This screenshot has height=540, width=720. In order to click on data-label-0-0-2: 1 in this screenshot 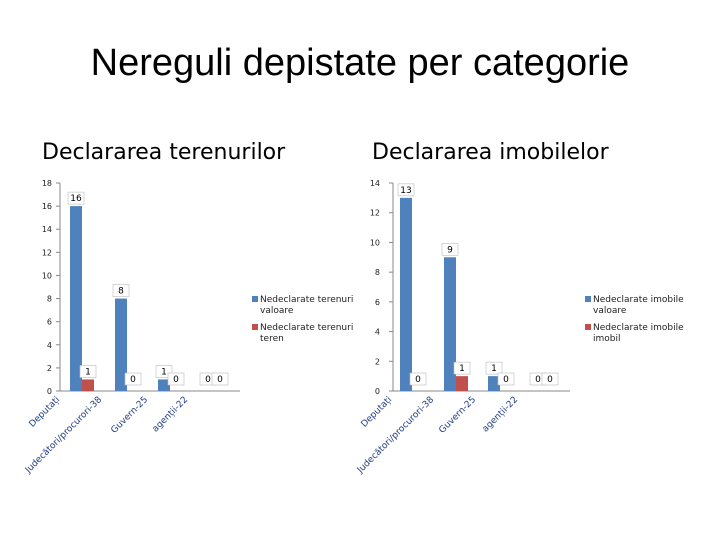, I will do `click(164, 372)`.